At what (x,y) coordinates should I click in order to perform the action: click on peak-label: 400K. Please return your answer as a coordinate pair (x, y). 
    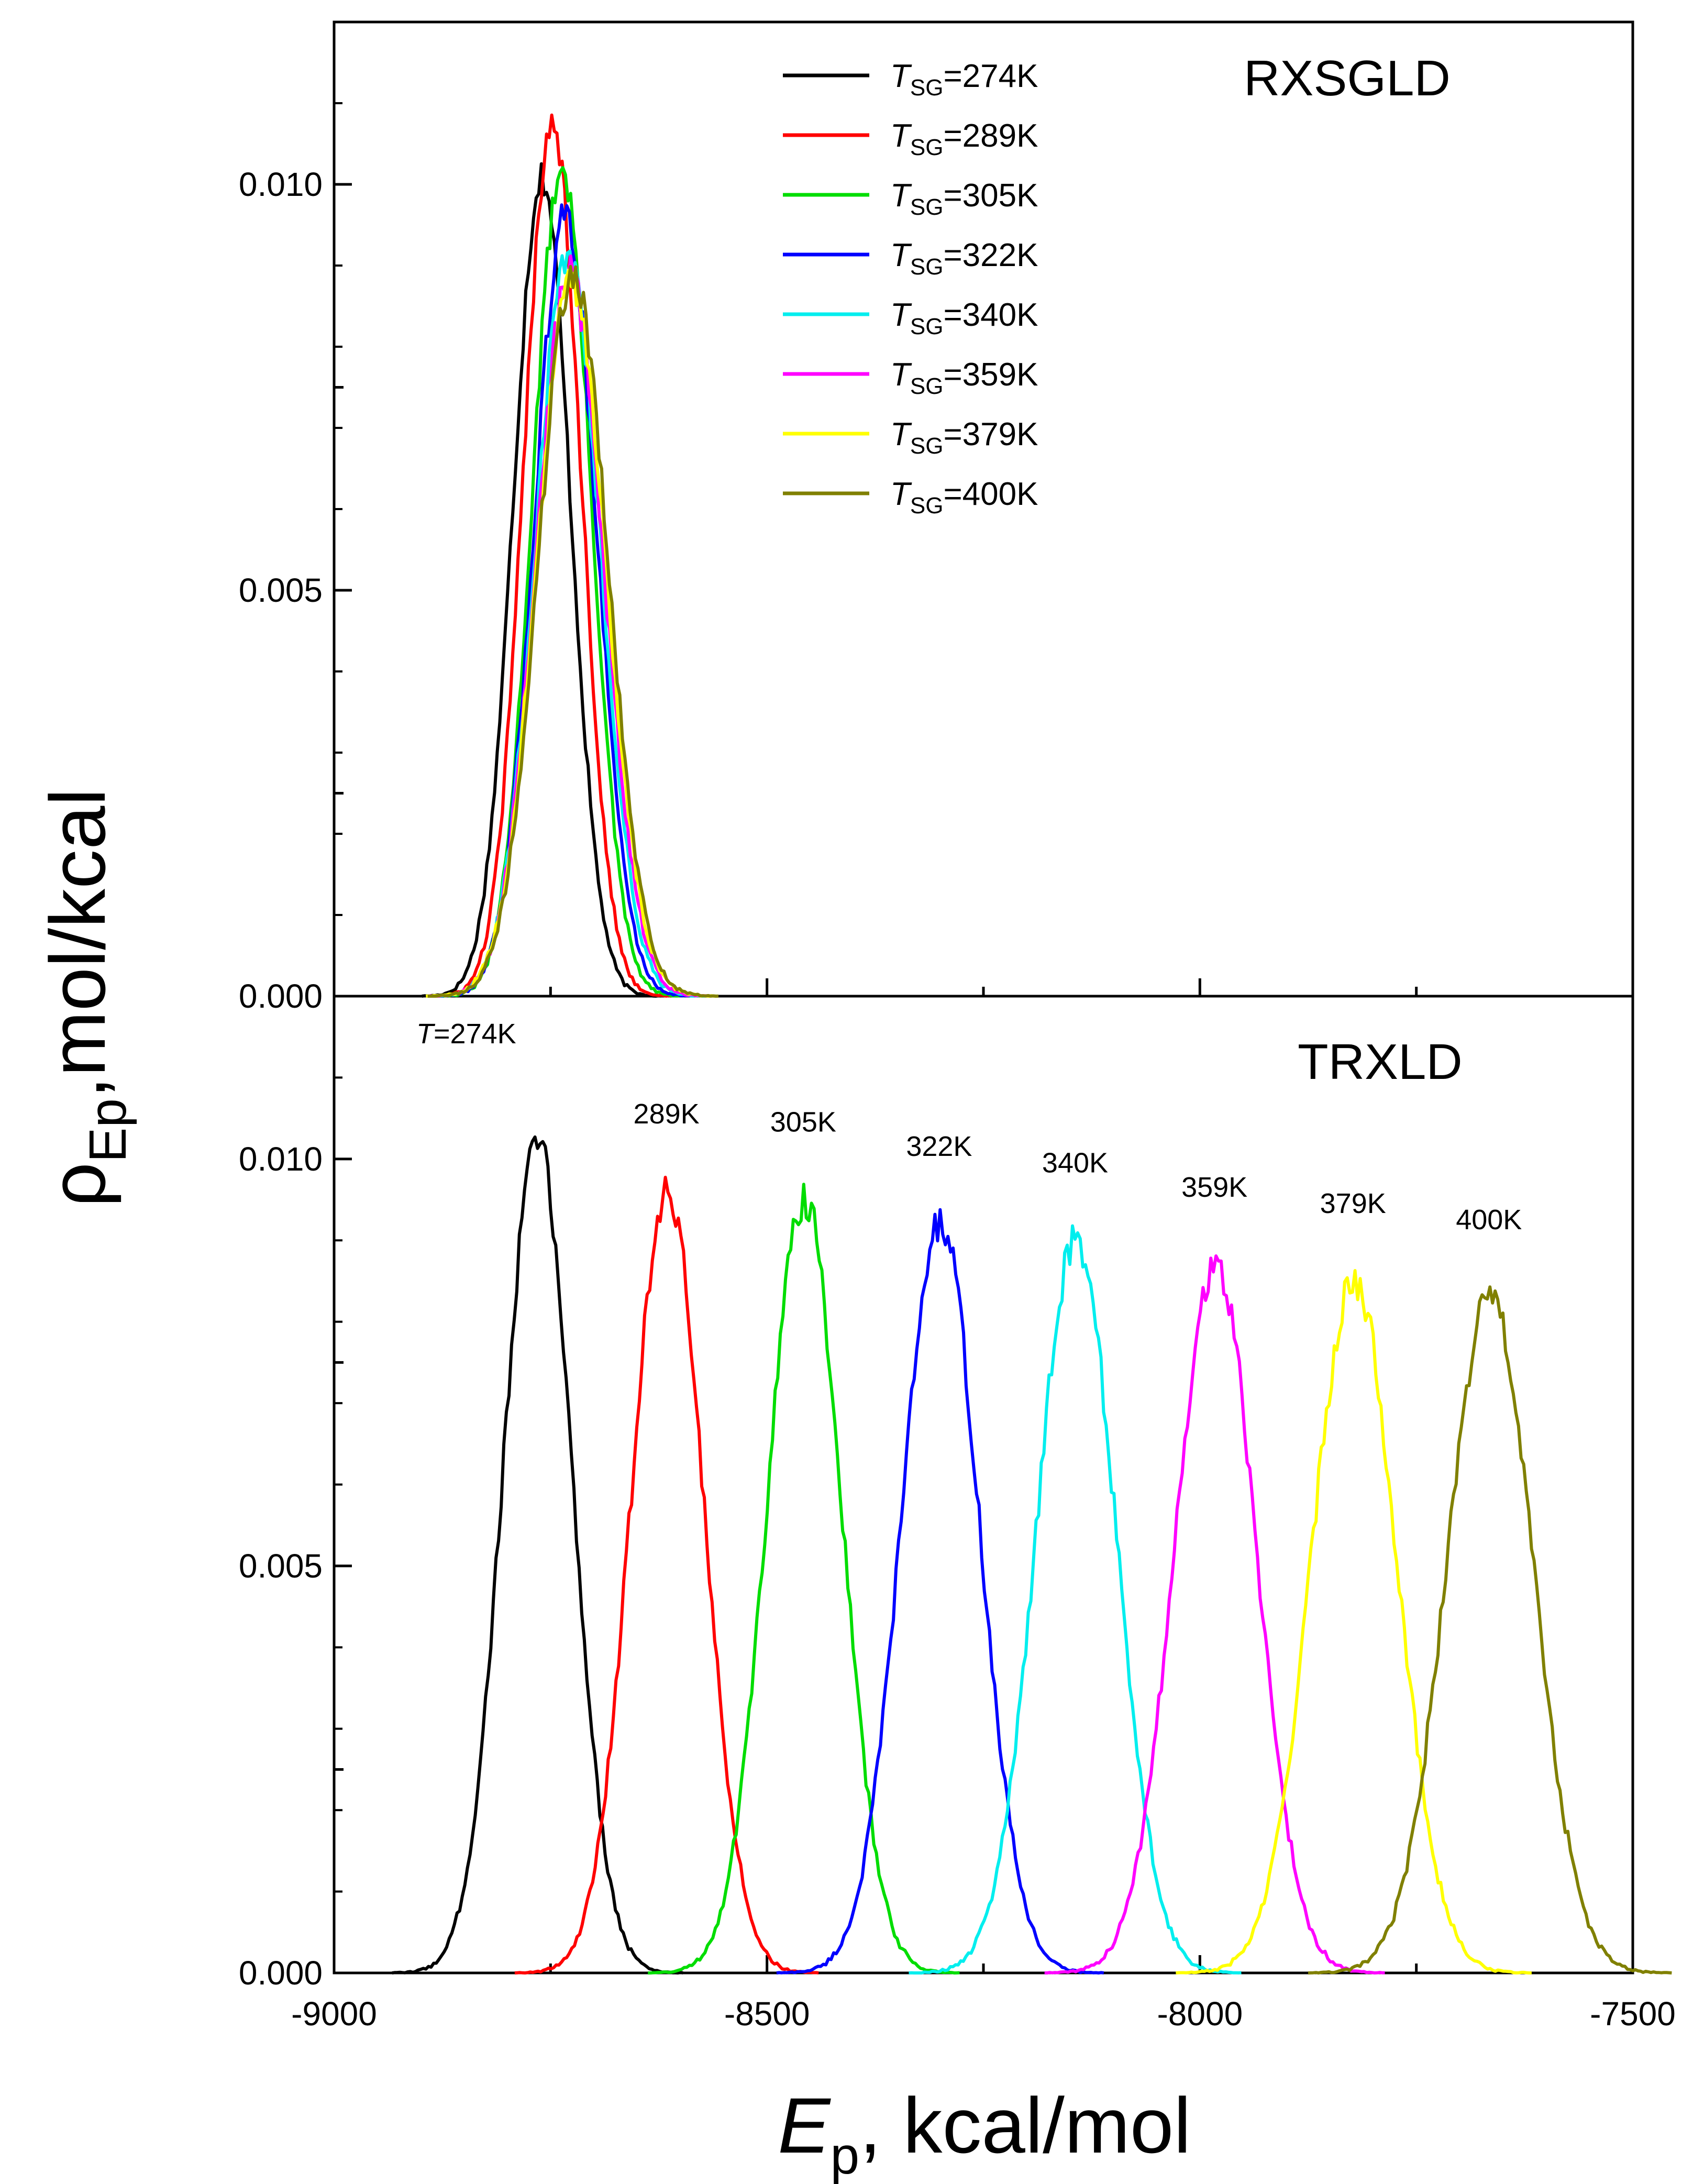
    Looking at the image, I should click on (1489, 1220).